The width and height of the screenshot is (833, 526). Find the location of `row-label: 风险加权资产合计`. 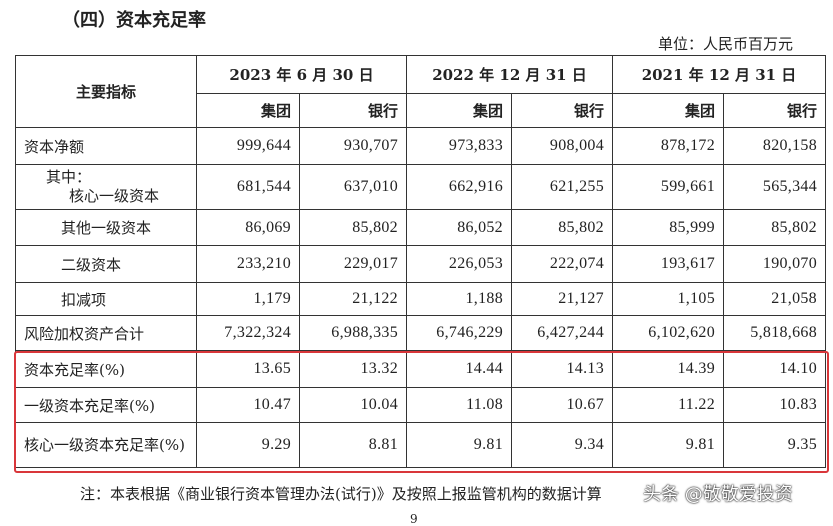

row-label: 风险加权资产合计 is located at coordinates (106, 333).